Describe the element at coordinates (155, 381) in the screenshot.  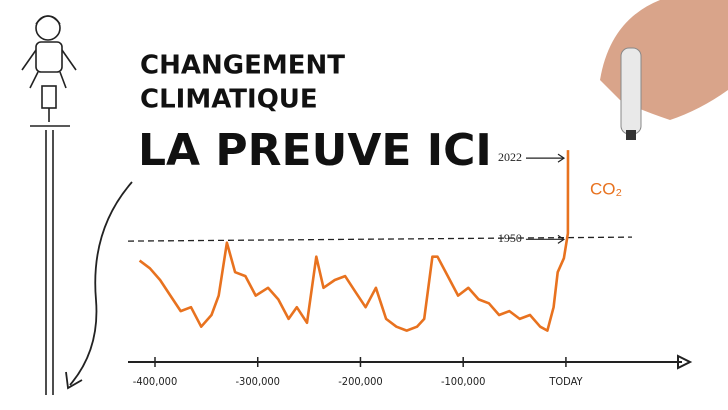
I see `x-tick-label: -400,000` at that location.